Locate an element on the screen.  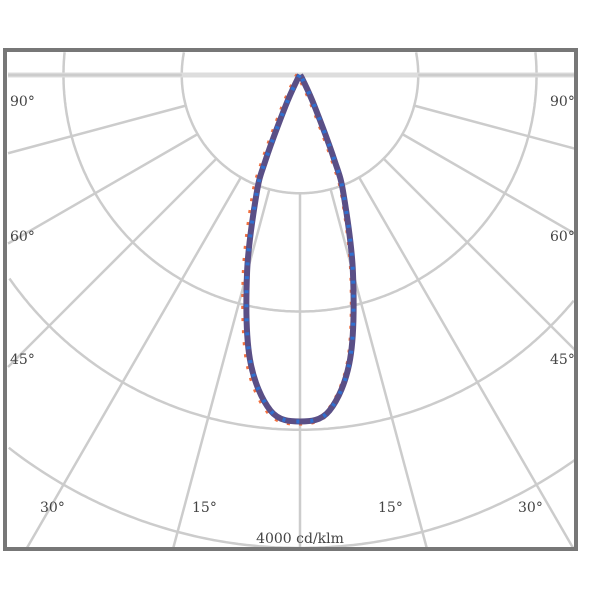
label-left-60: 60° is located at coordinates (22, 237).